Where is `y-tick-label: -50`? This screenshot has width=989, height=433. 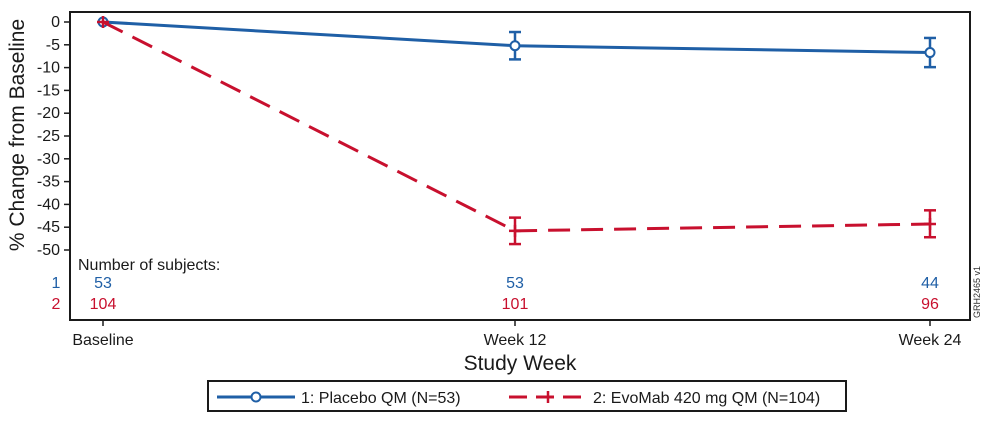
y-tick-label: -50 is located at coordinates (48, 250).